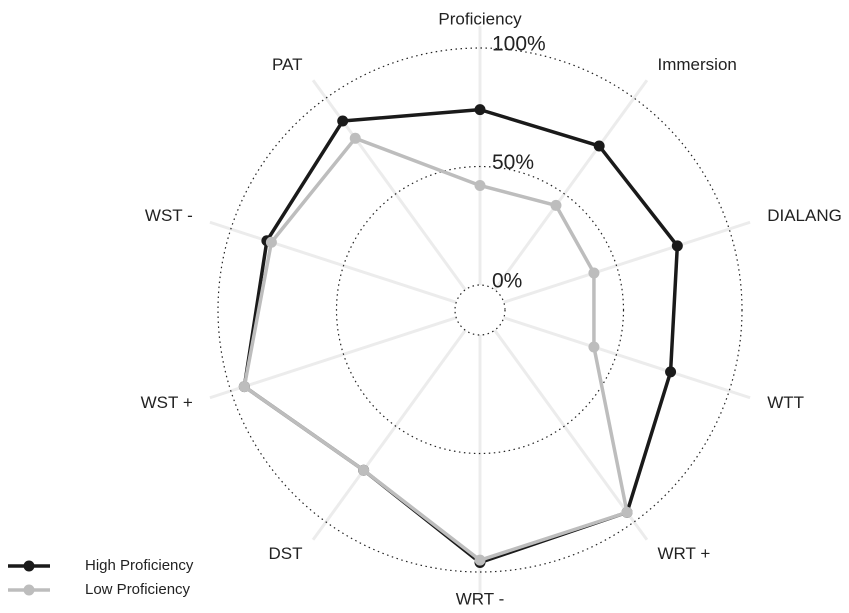 The image size is (849, 613). I want to click on axis-label: WST -, so click(169, 215).